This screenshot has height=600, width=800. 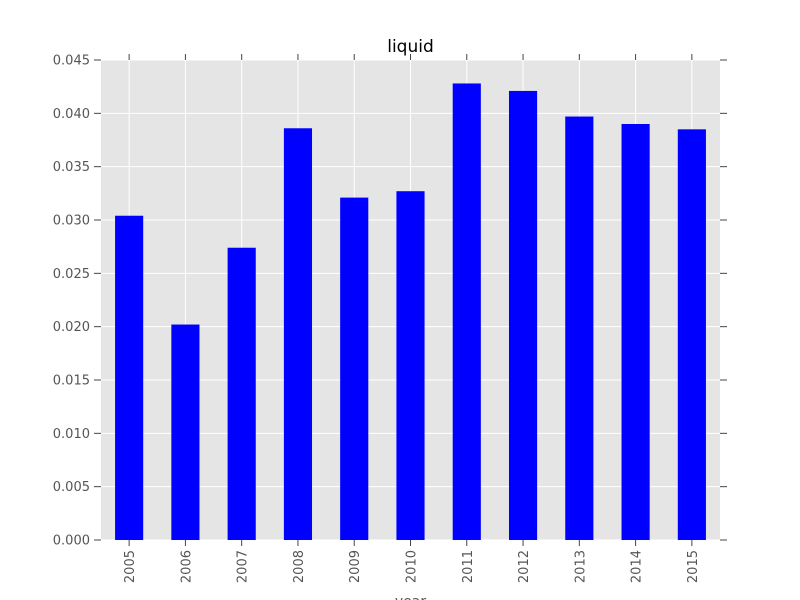 What do you see at coordinates (71, 434) in the screenshot?
I see `y-tick-label: 0.010` at bounding box center [71, 434].